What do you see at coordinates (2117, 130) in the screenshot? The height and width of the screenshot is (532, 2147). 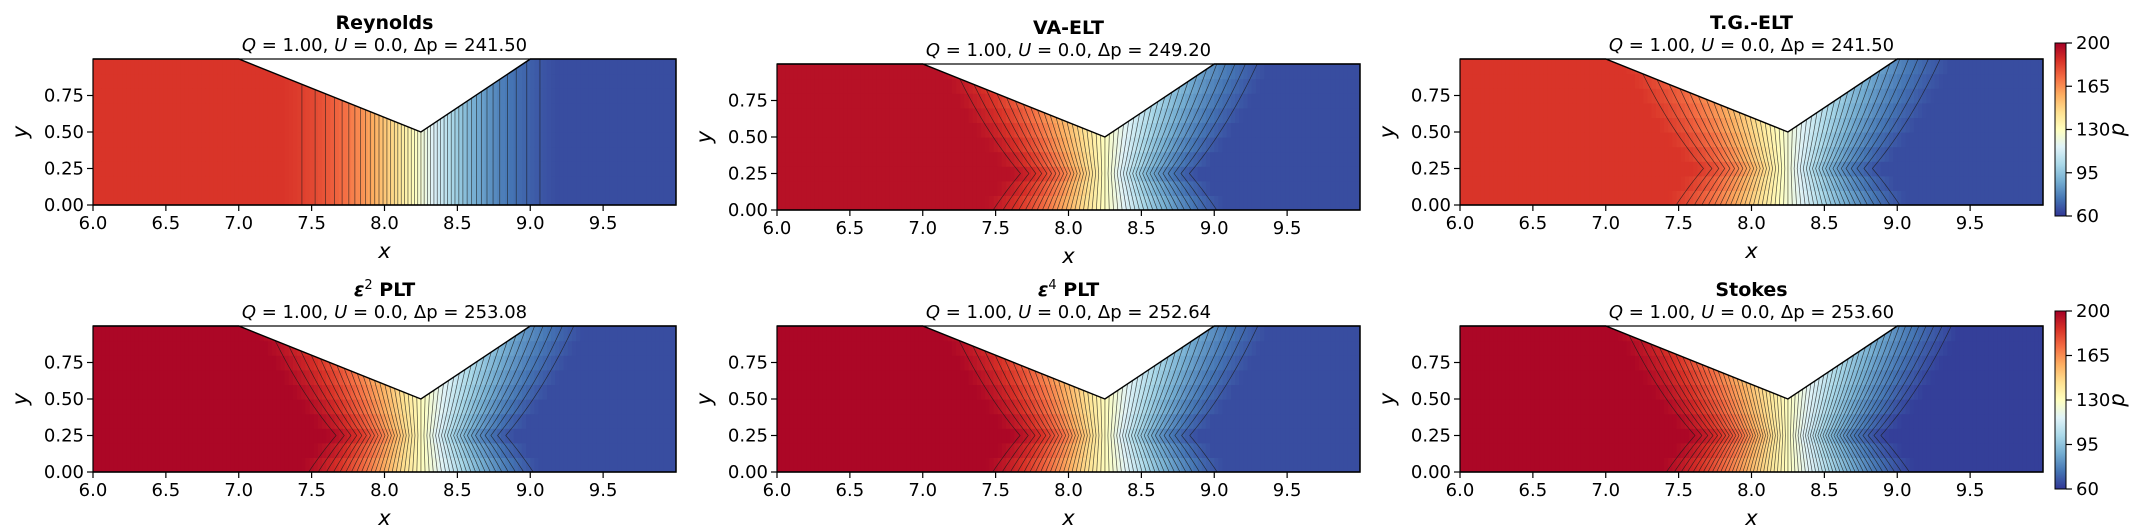 I see `colorbar-label: p` at bounding box center [2117, 130].